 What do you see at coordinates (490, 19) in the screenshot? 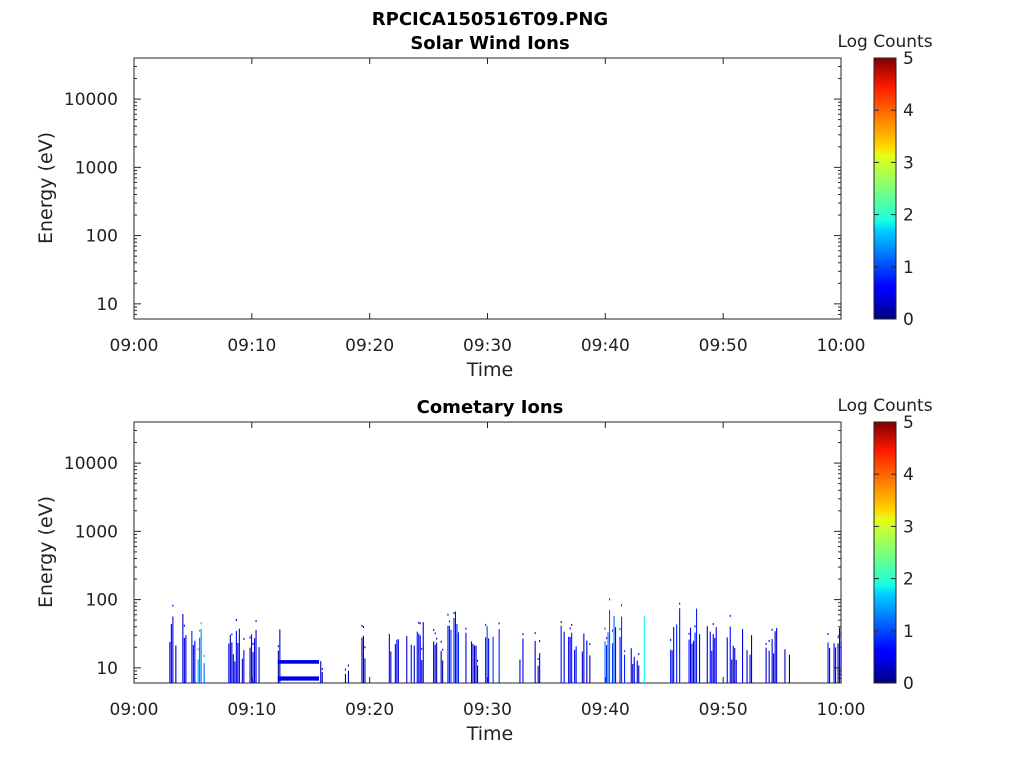
I see `figure-title: RPCICA150516T09.PNG` at bounding box center [490, 19].